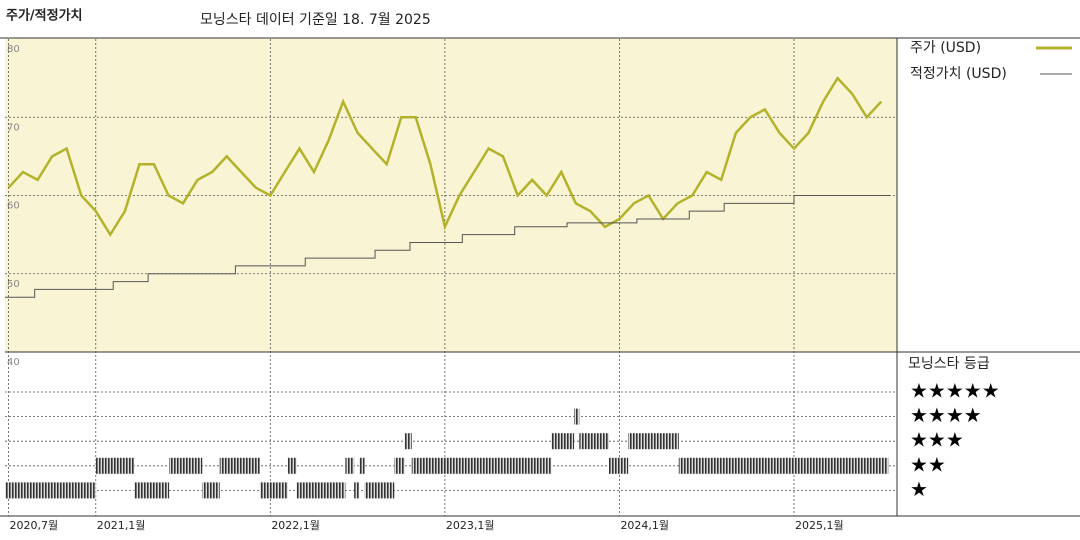  I want to click on y-tick-label: 40, so click(13, 362).